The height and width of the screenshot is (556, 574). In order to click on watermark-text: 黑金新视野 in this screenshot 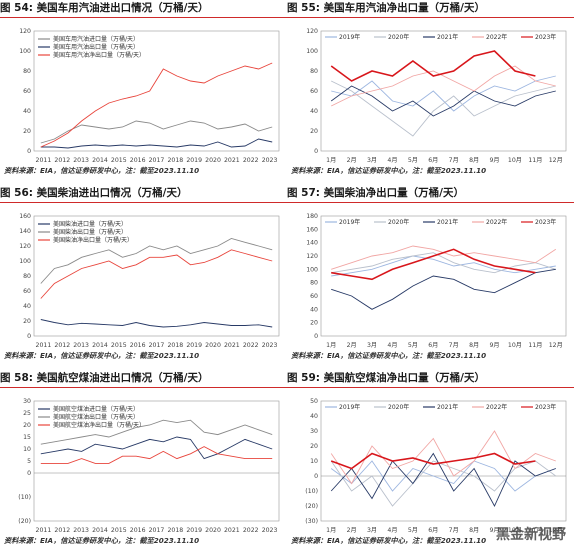, I will do `click(531, 535)`.